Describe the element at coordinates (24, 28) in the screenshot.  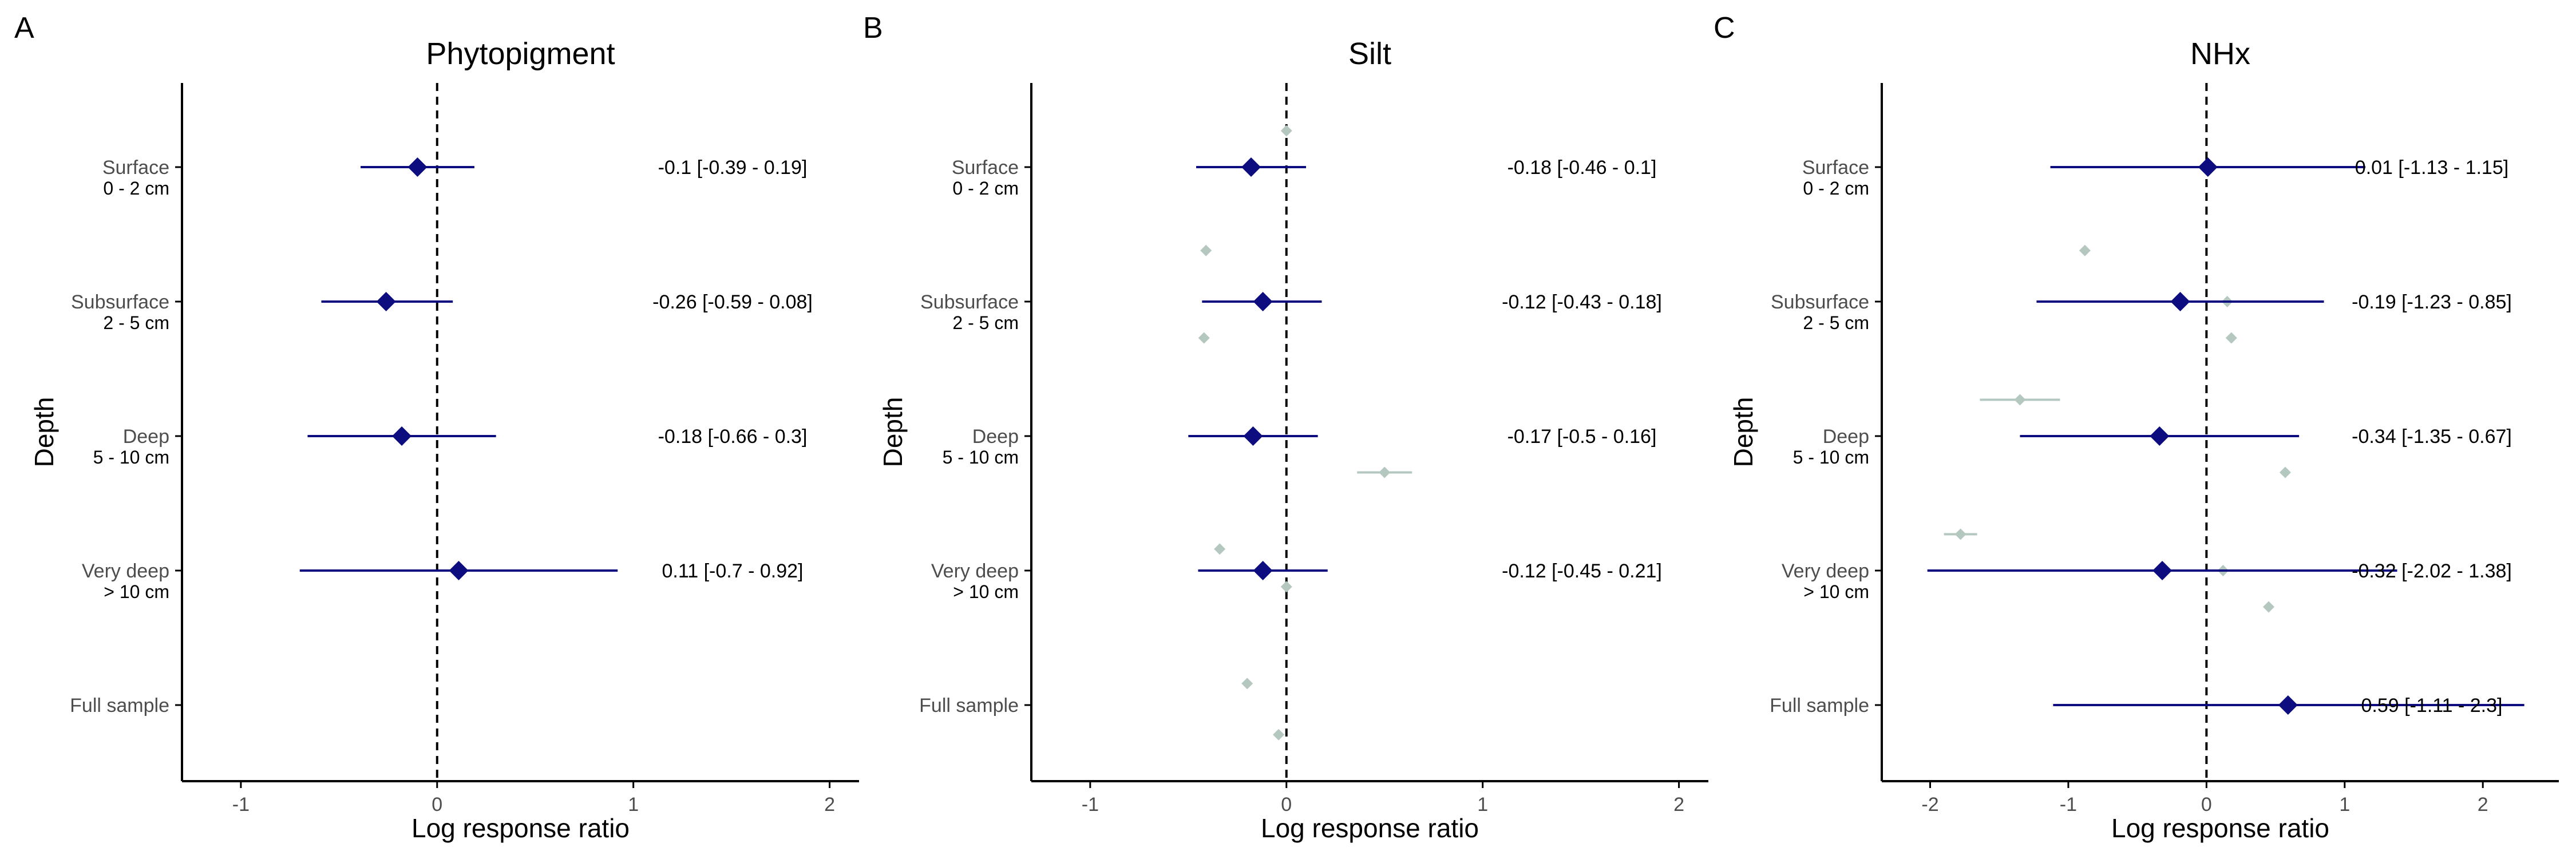
I see `panel-letter: A` at that location.